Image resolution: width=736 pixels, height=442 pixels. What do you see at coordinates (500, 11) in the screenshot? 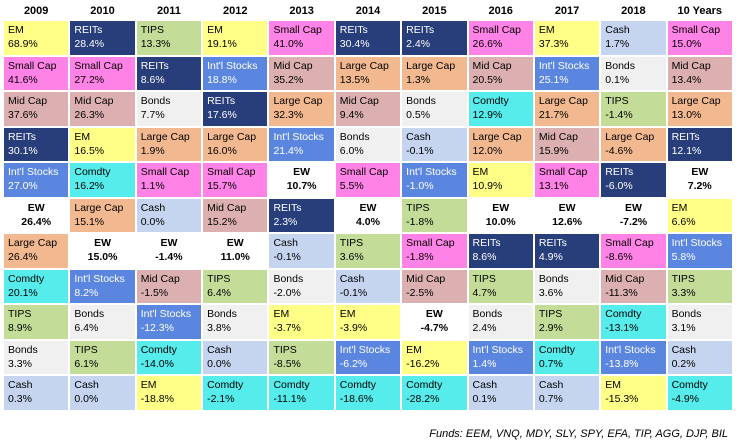
I see `column-header: 2016` at bounding box center [500, 11].